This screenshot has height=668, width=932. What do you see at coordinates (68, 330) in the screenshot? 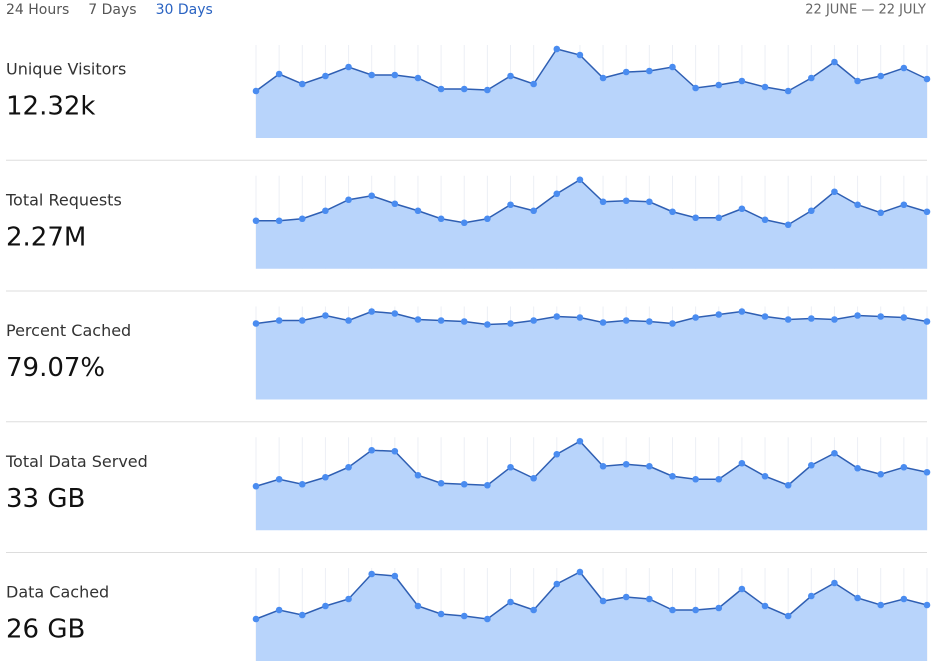
I see `metric-title: Percent Cached` at bounding box center [68, 330].